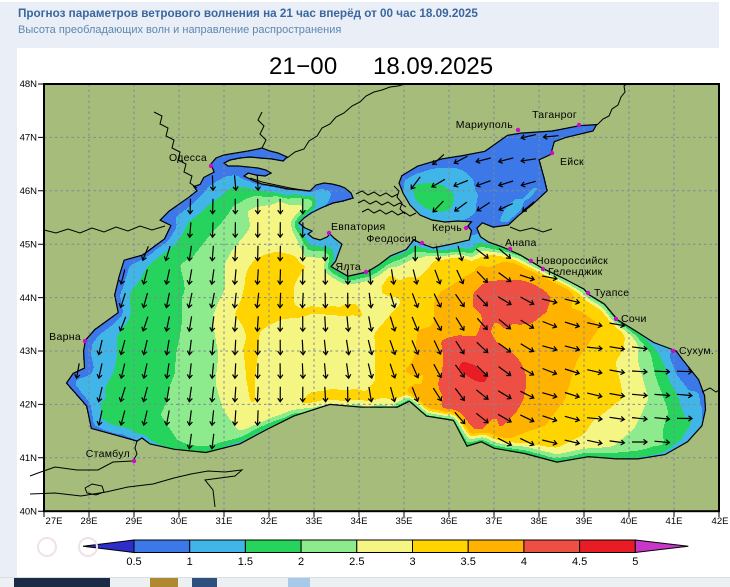  What do you see at coordinates (433, 66) in the screenshot?
I see `svg-text: 18.09.2025` at bounding box center [433, 66].